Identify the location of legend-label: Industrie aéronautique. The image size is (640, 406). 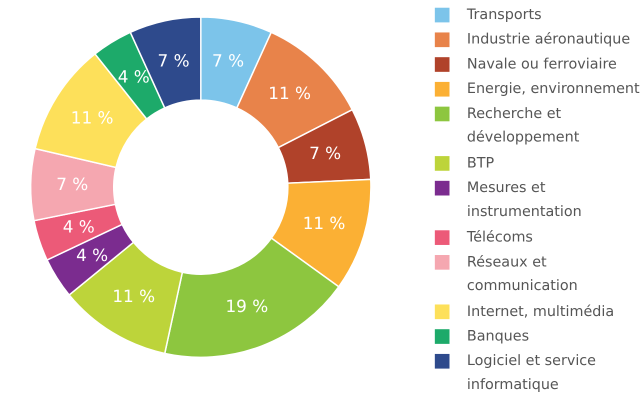
(548, 40).